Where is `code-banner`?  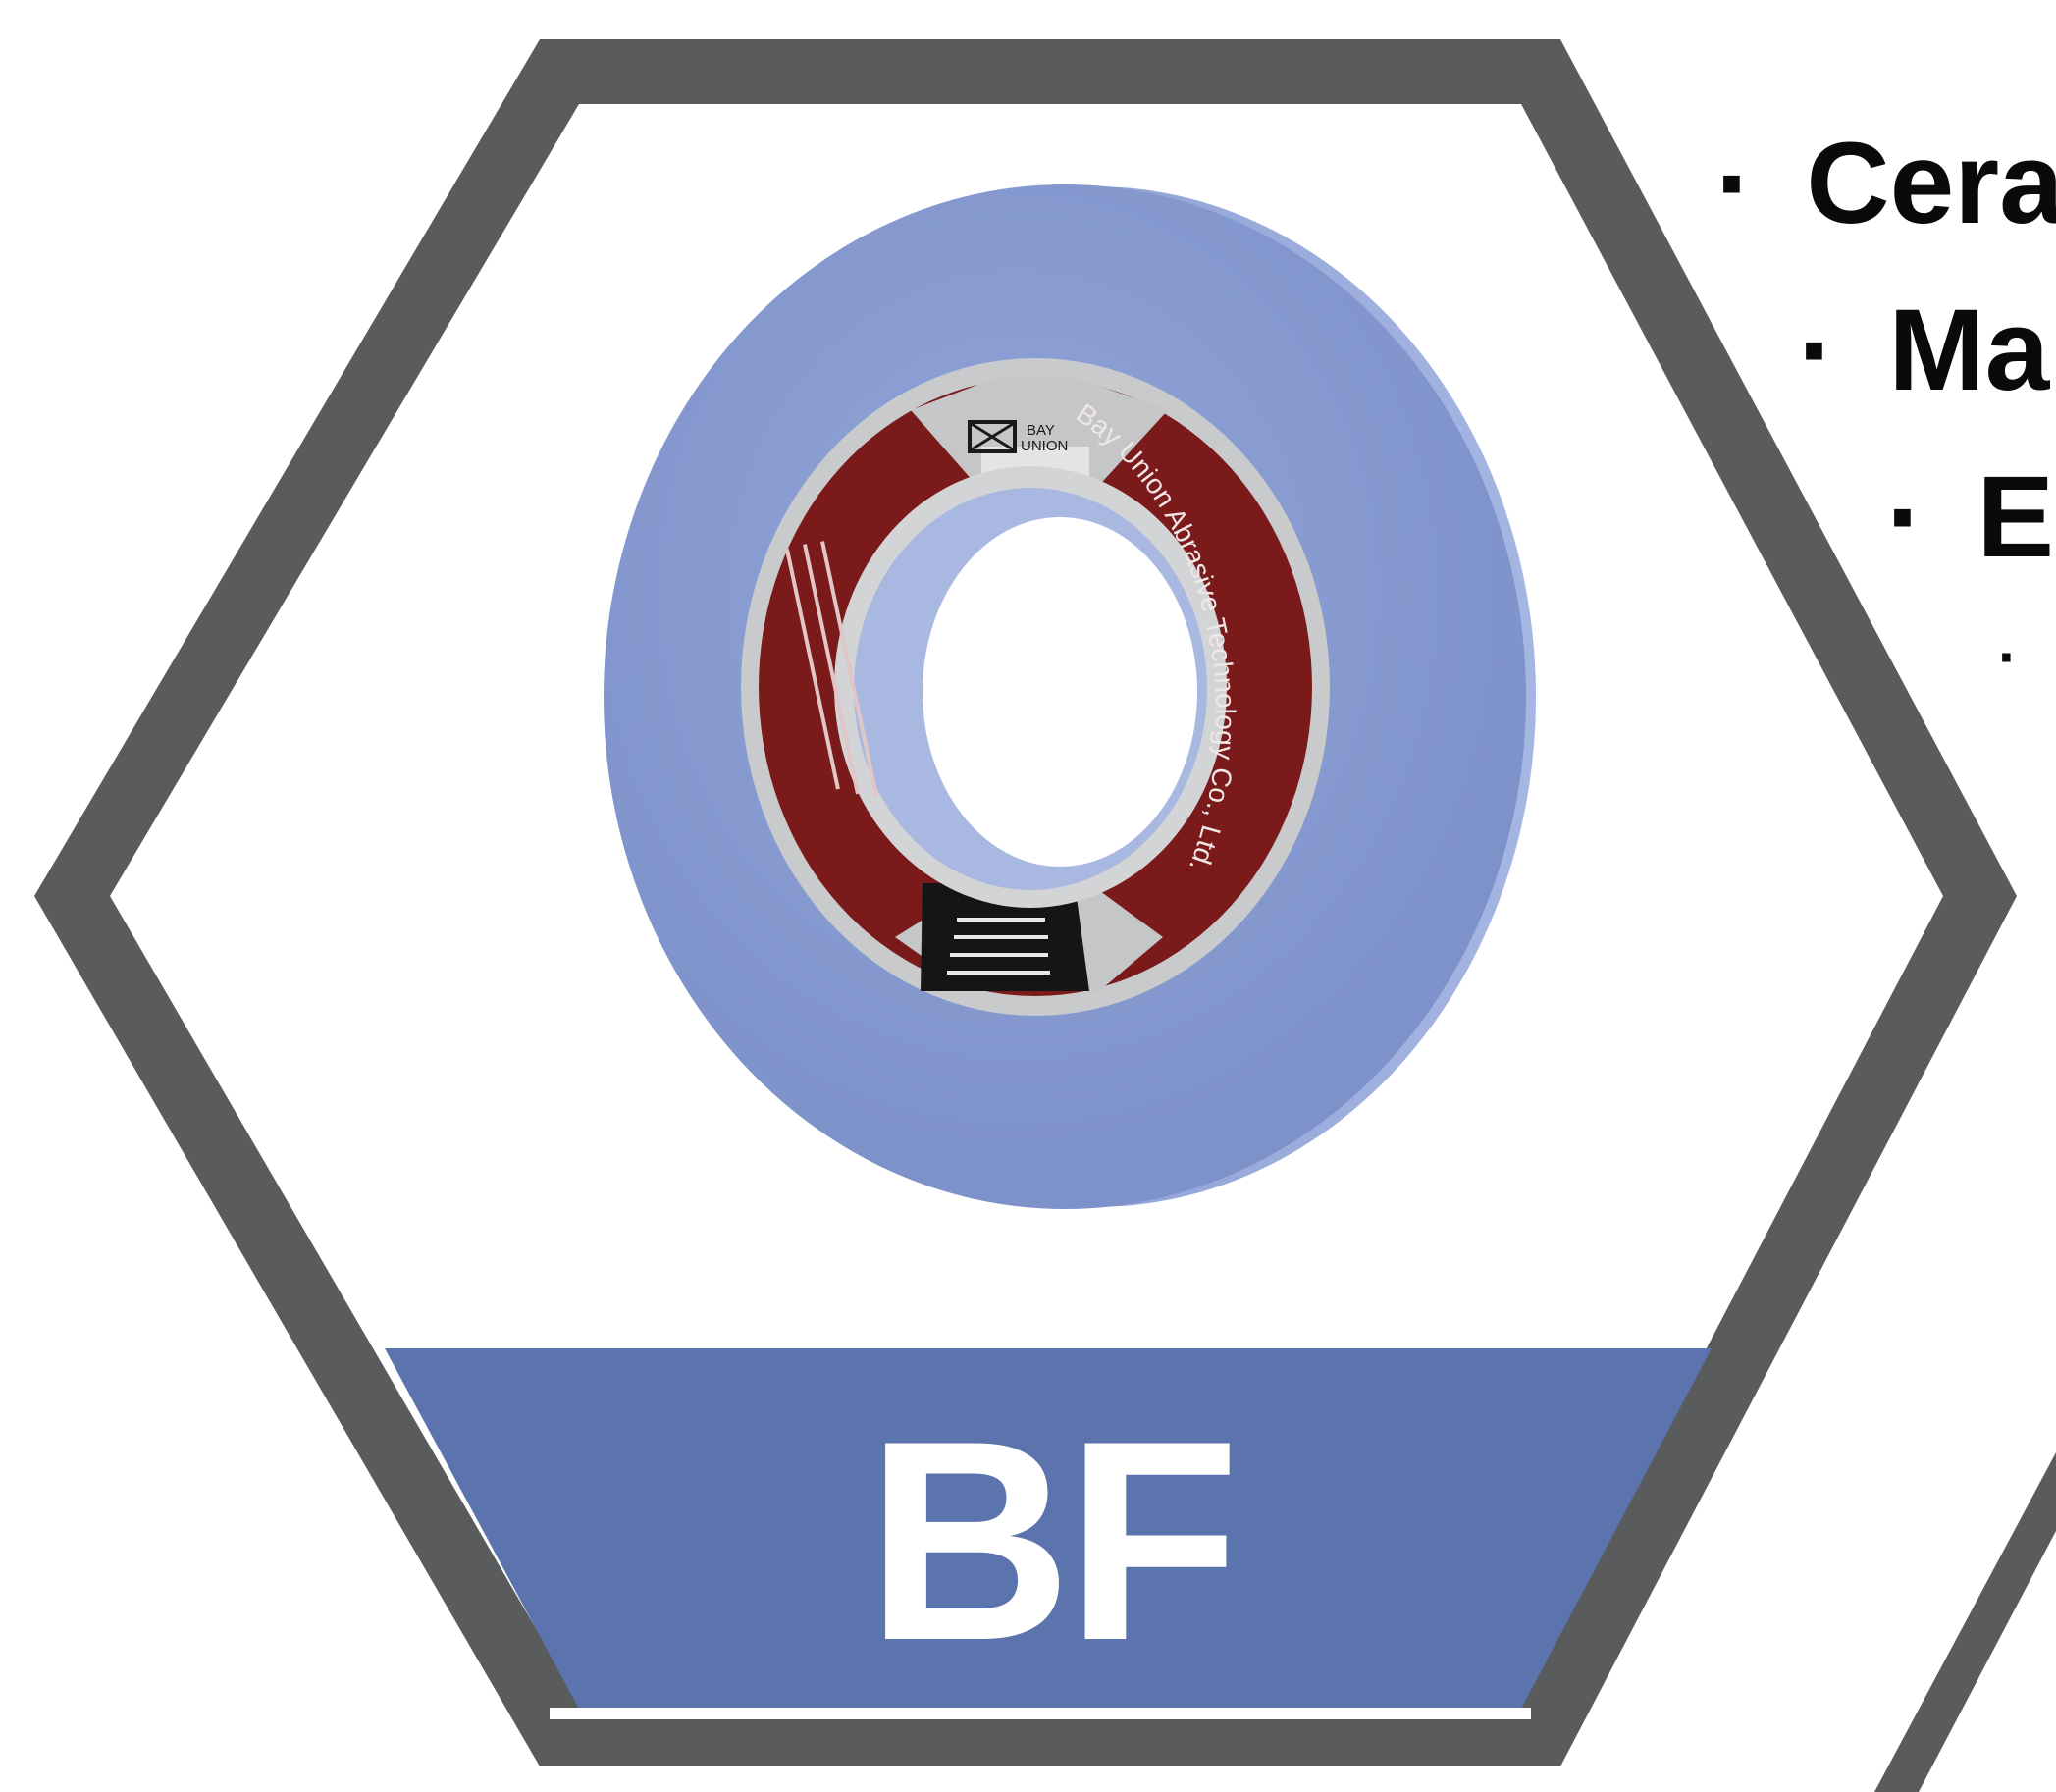 code-banner is located at coordinates (1048, 1530).